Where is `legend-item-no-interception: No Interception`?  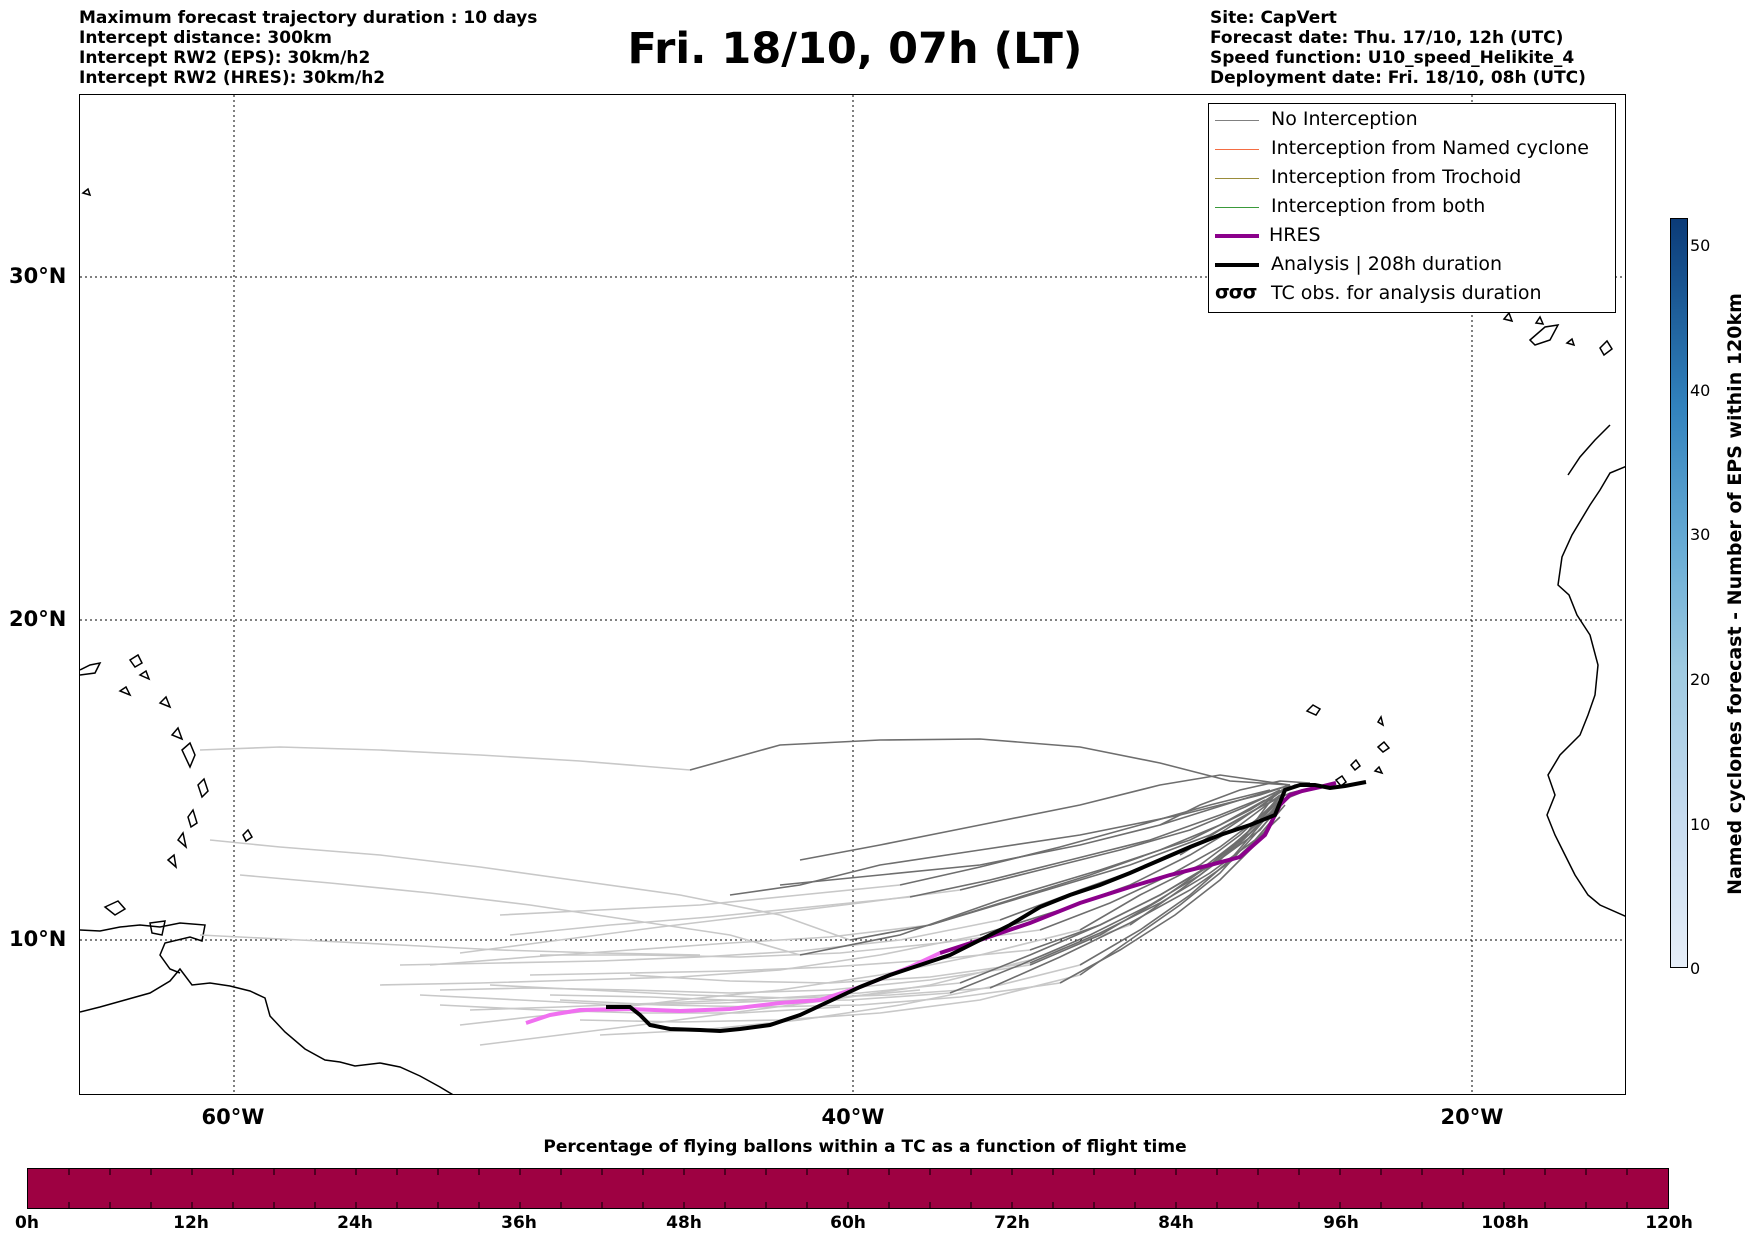 legend-item-no-interception: No Interception is located at coordinates (1412, 120).